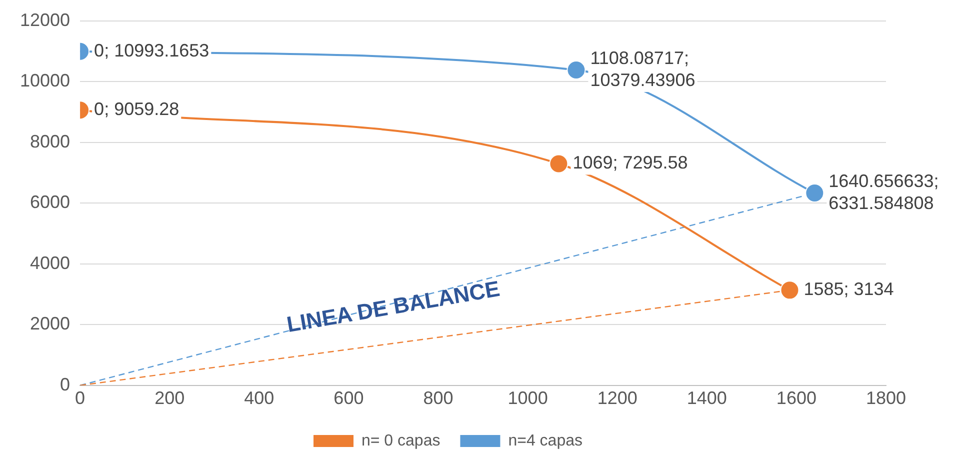 This screenshot has height=463, width=956. What do you see at coordinates (50, 202) in the screenshot?
I see `y-tick-label: 6000` at bounding box center [50, 202].